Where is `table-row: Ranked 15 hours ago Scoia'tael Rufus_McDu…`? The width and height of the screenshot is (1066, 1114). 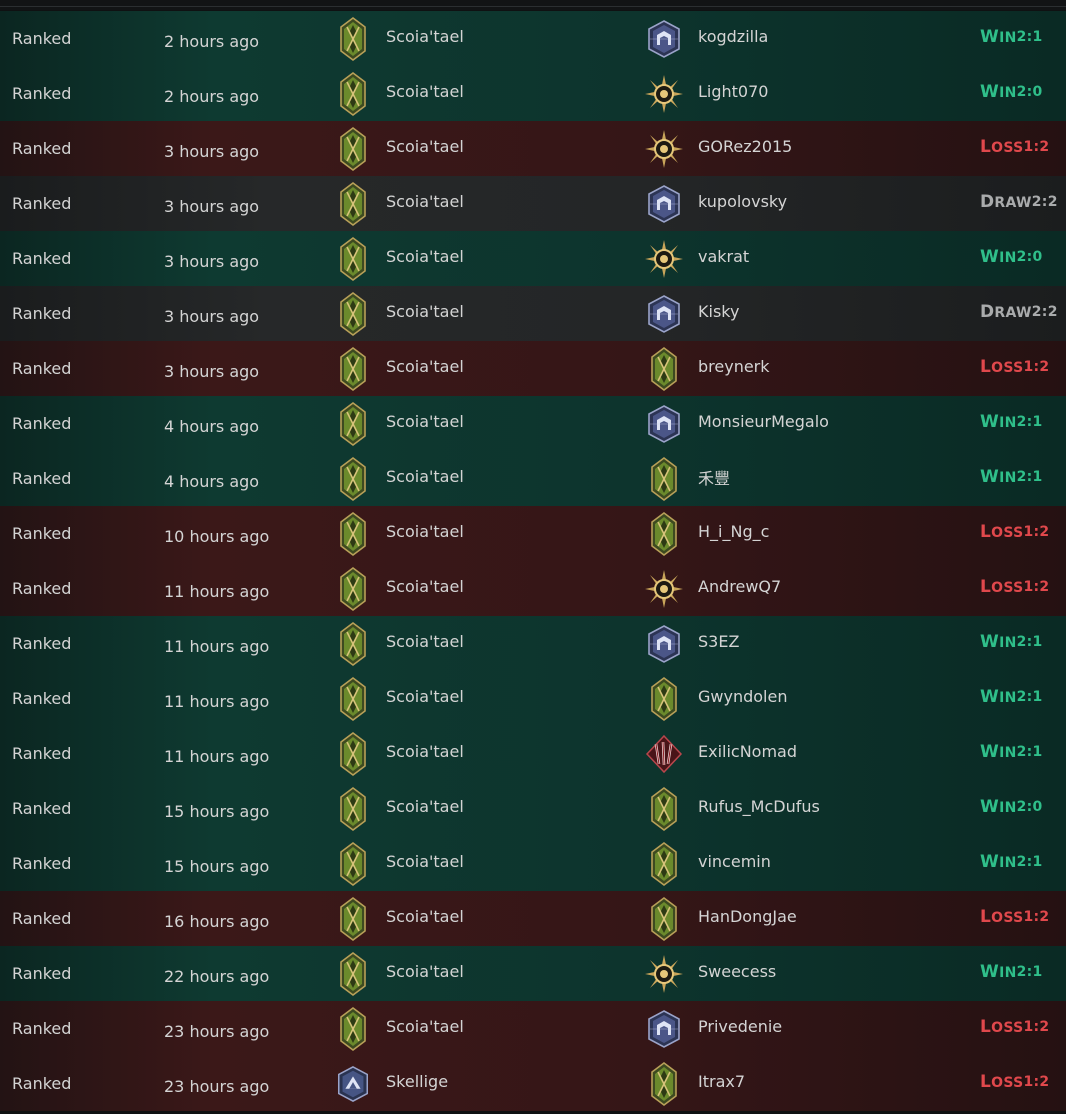 table-row: Ranked 15 hours ago Scoia'tael Rufus_McDu… is located at coordinates (533, 808).